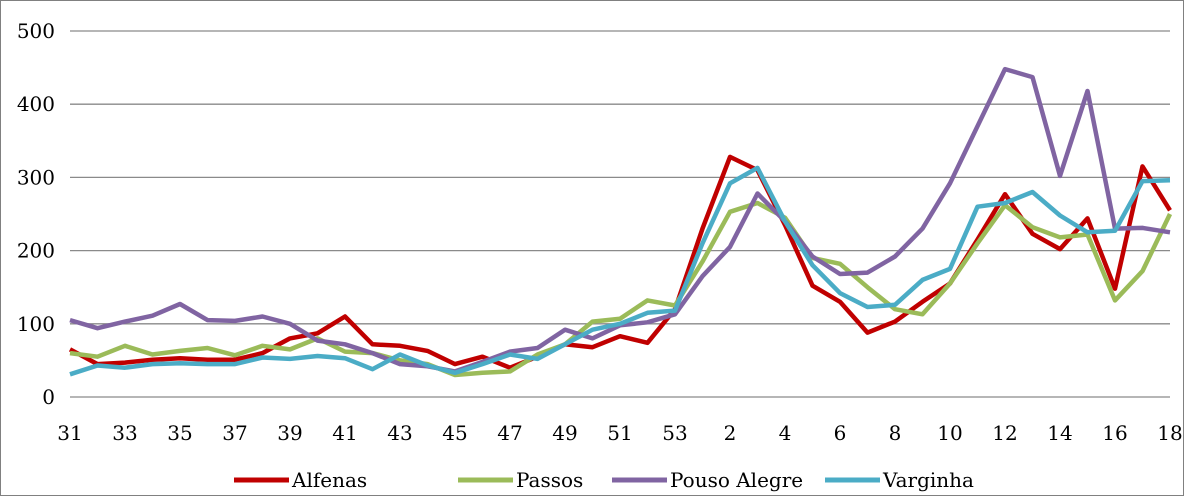  I want to click on x-tick-label-35: 35, so click(179, 433).